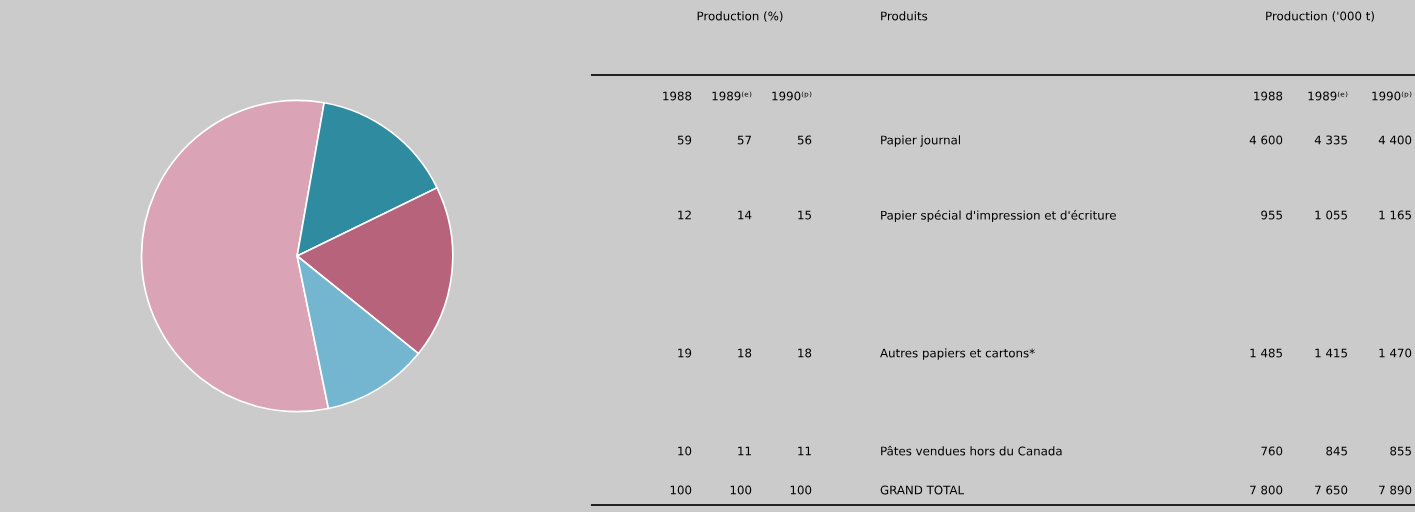 Image resolution: width=1415 pixels, height=512 pixels. I want to click on text: 1 415, so click(1331, 353).